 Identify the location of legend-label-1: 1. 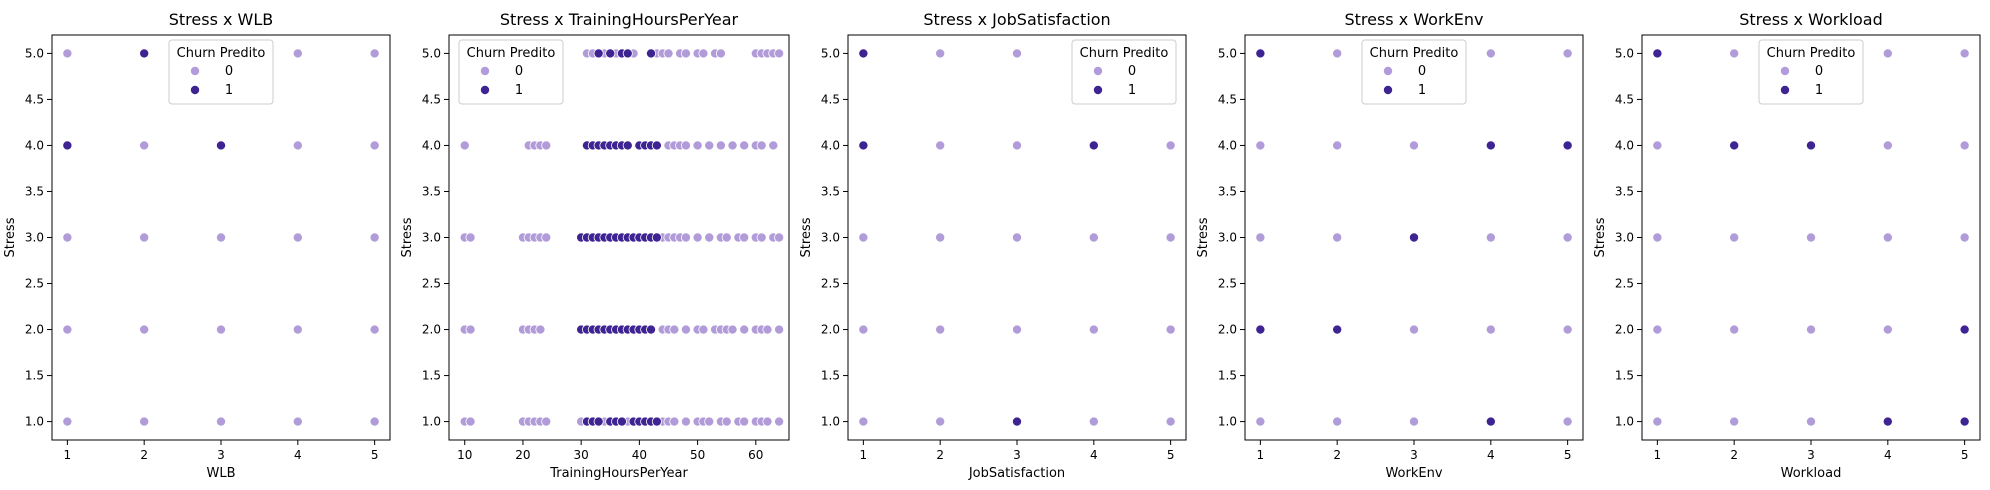
(519, 90).